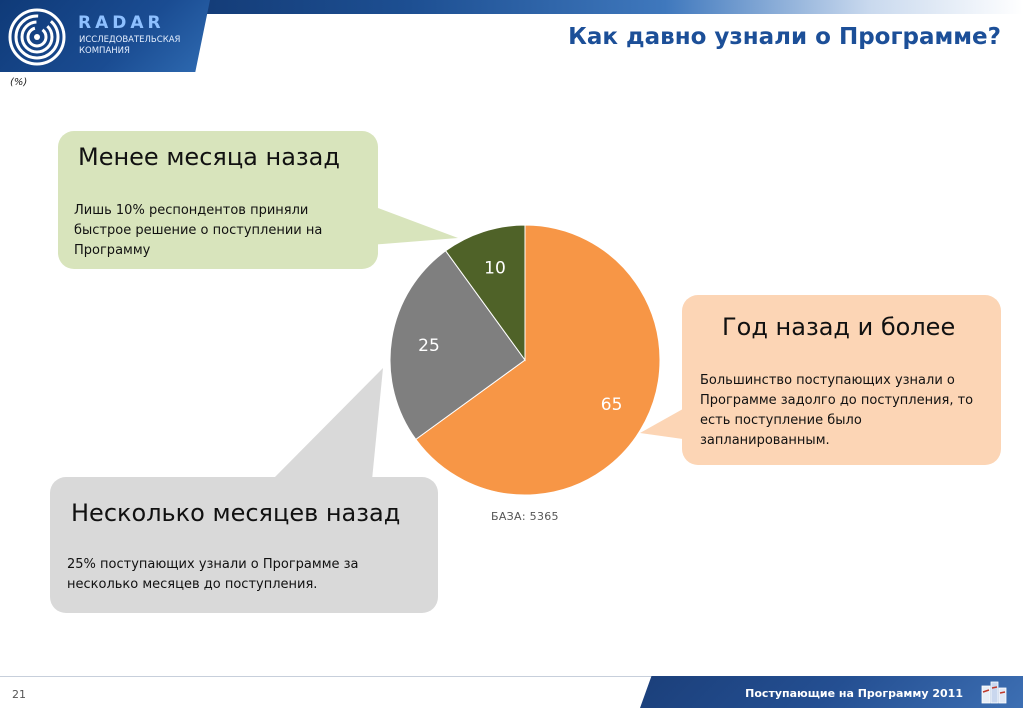  What do you see at coordinates (414, 225) in the screenshot?
I see `callout-tail-green` at bounding box center [414, 225].